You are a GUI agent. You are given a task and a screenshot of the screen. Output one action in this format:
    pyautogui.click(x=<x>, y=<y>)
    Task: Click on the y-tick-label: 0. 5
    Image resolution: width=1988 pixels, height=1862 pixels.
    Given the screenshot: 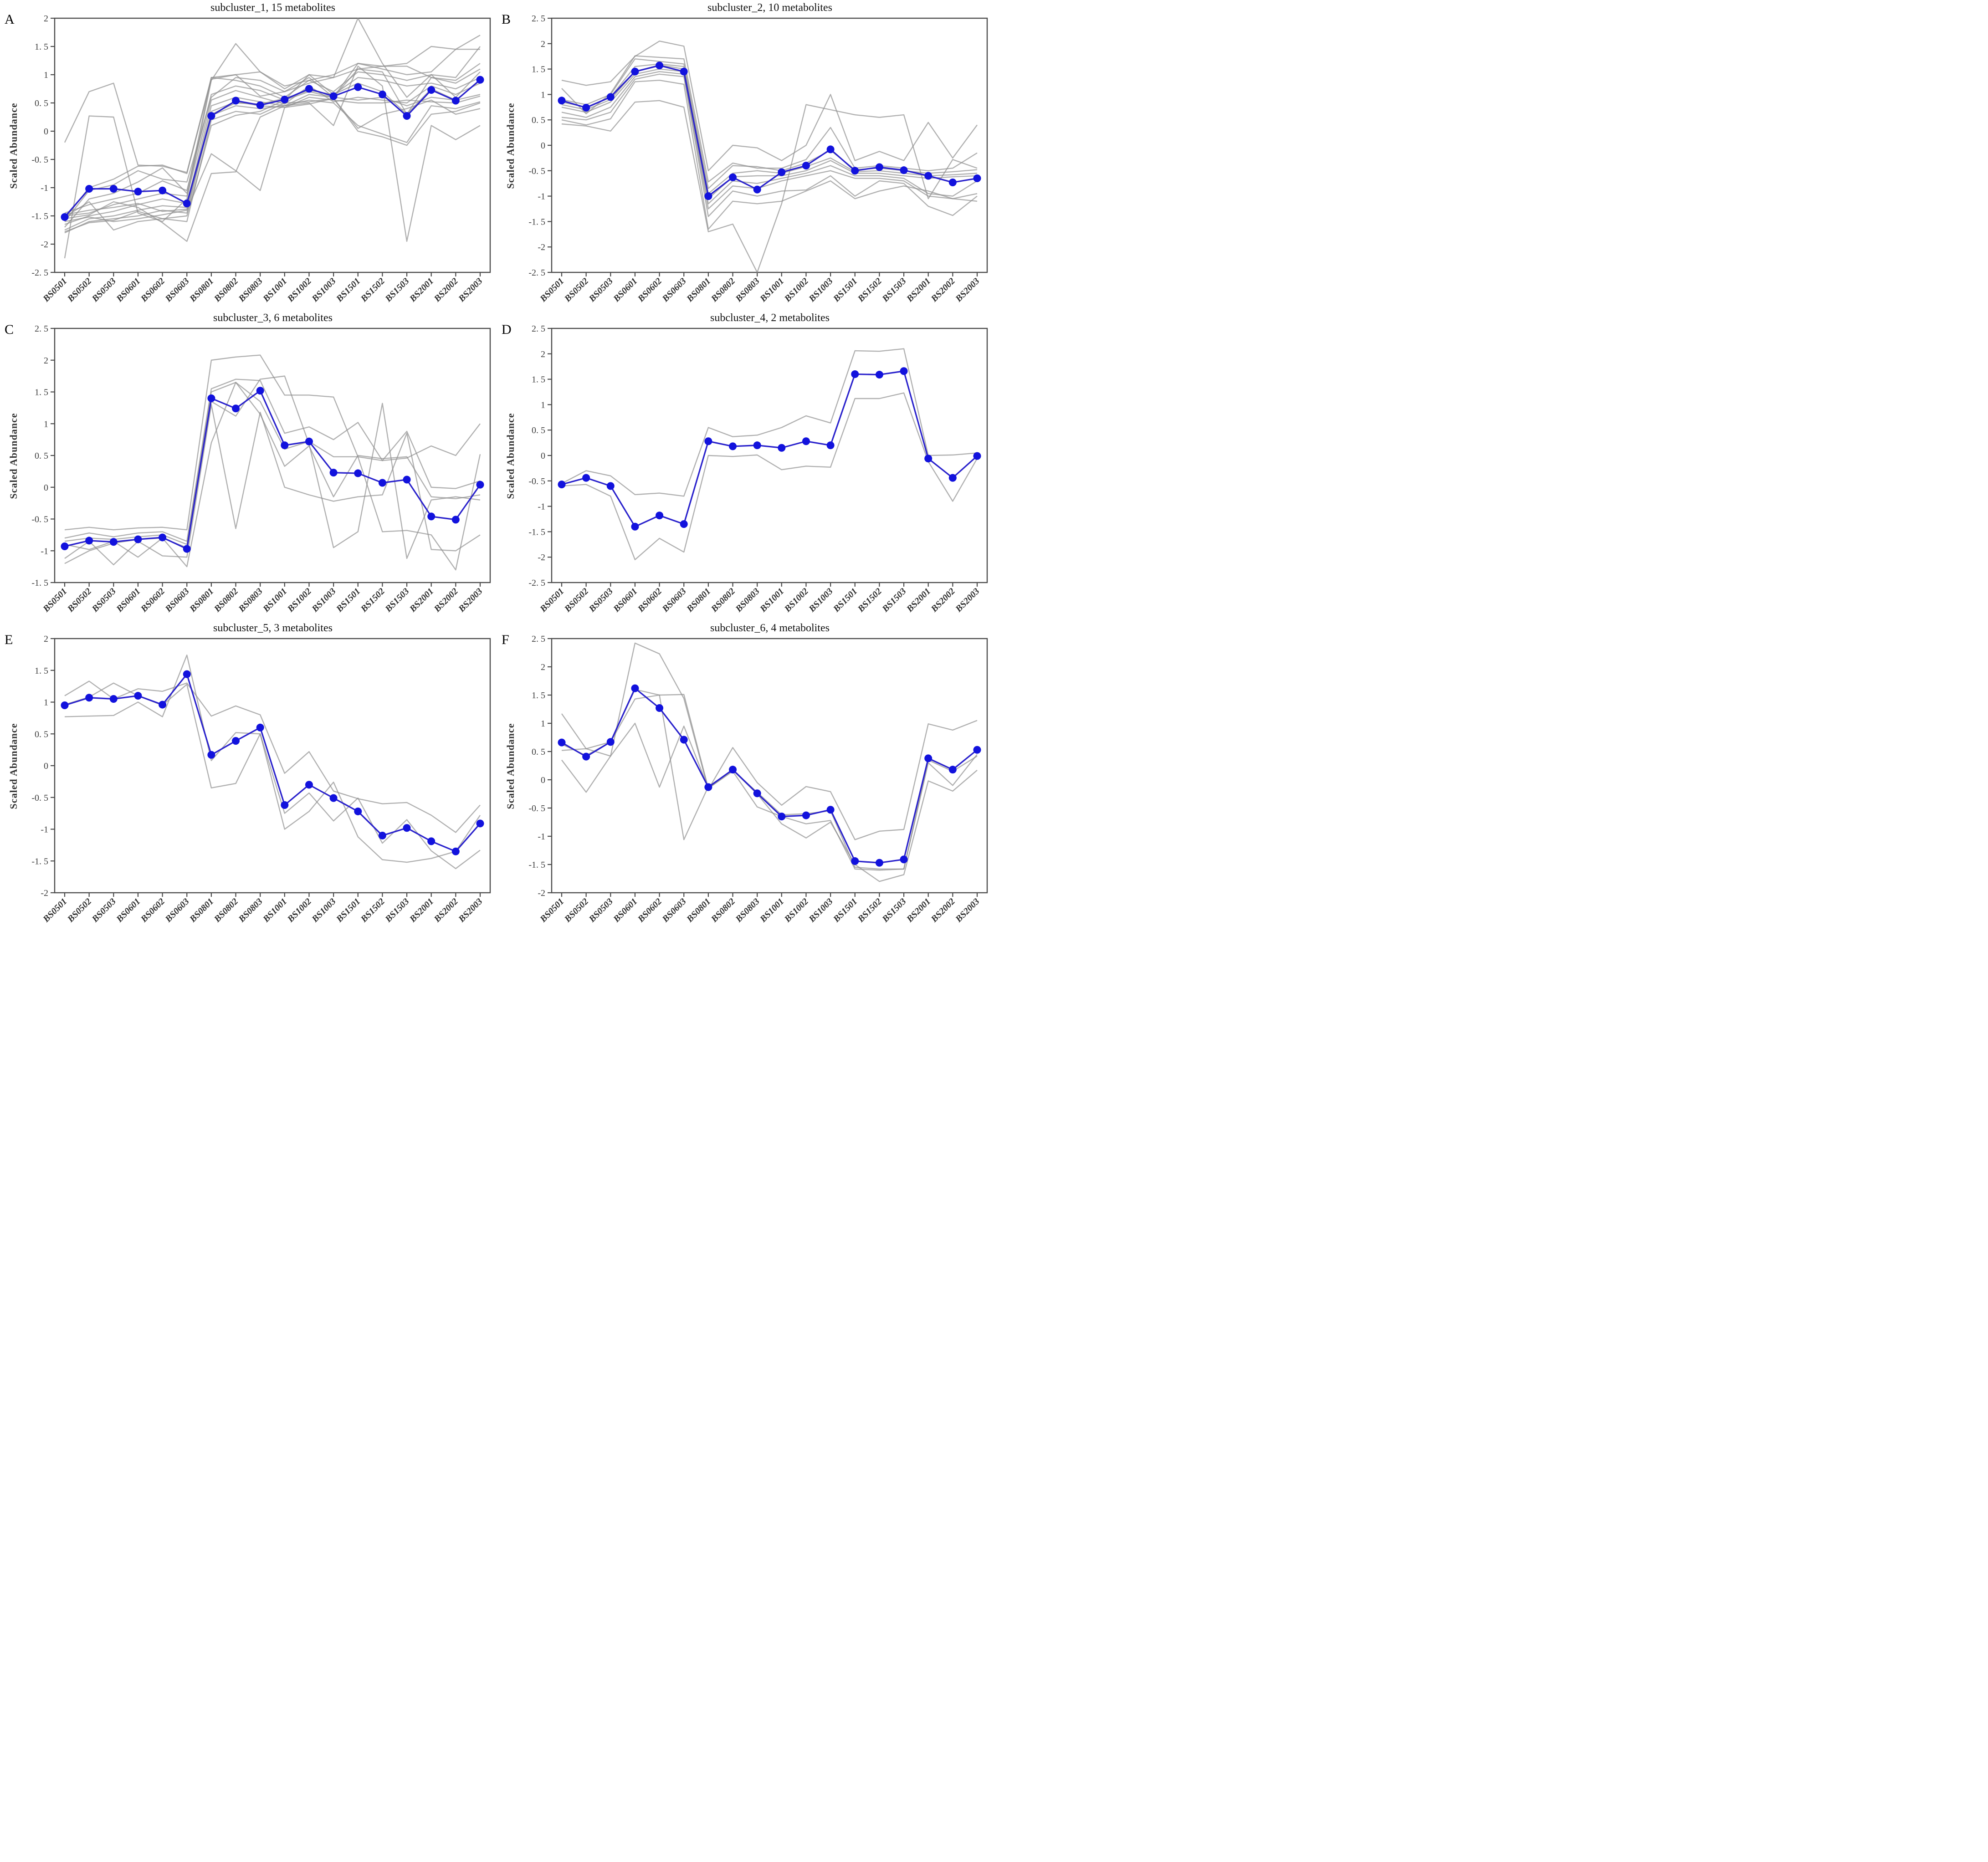 What is the action you would take?
    pyautogui.click(x=538, y=120)
    